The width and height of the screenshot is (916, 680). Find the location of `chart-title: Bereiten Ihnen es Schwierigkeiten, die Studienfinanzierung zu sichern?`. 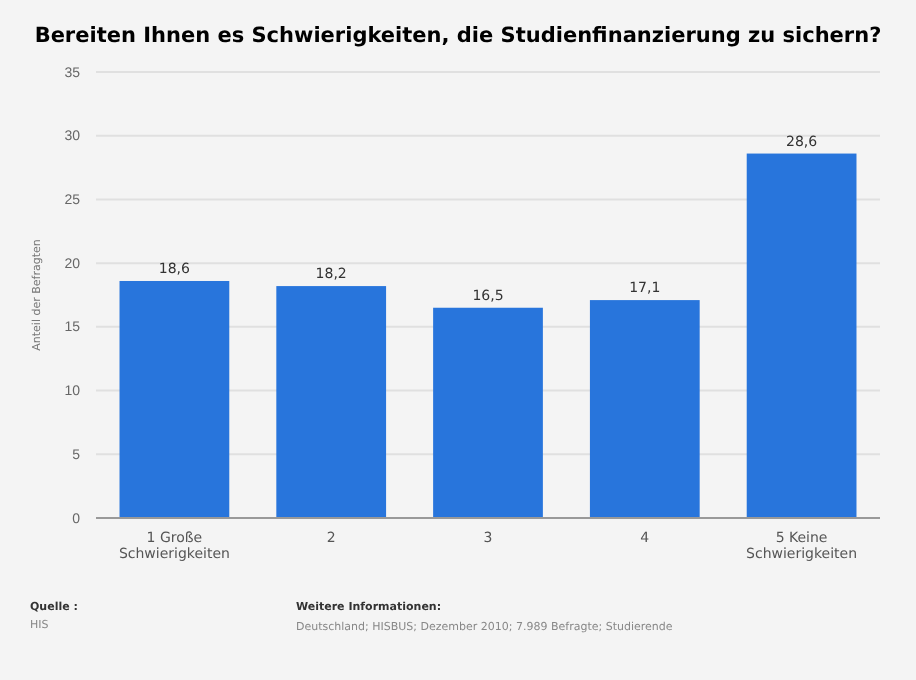

chart-title: Bereiten Ihnen es Schwierigkeiten, die Studienfinanzierung zu sichern? is located at coordinates (458, 36).